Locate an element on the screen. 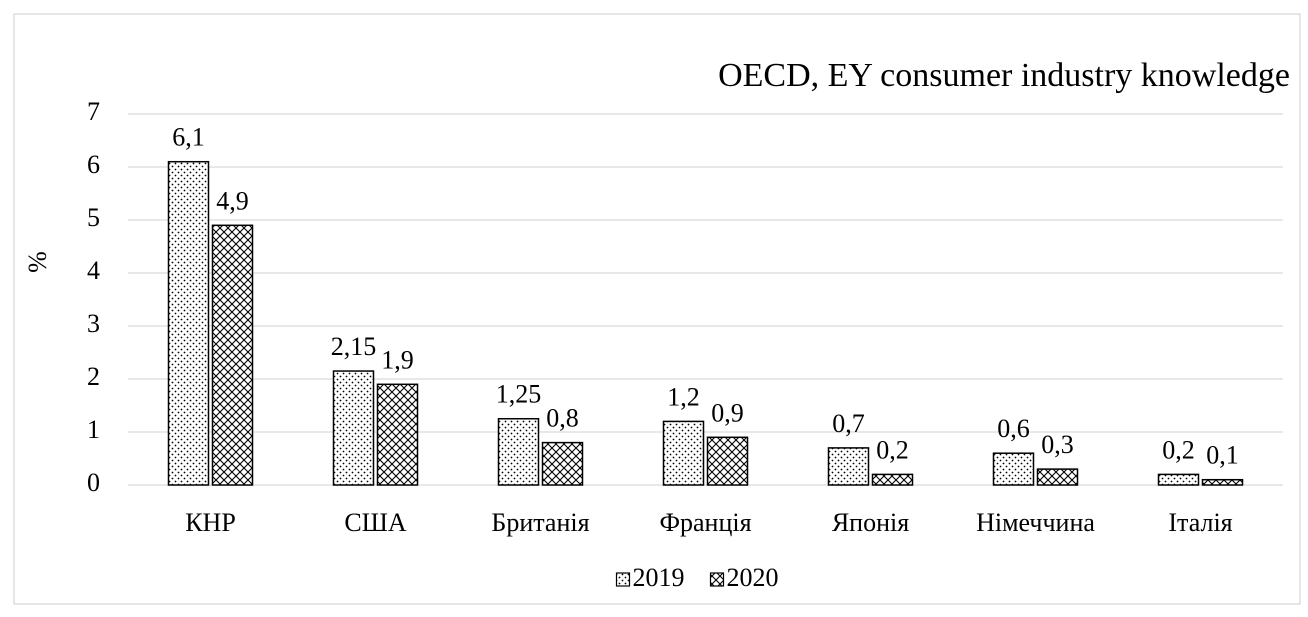 This screenshot has height=617, width=1308. x-tick-label: Британія is located at coordinates (540, 522).